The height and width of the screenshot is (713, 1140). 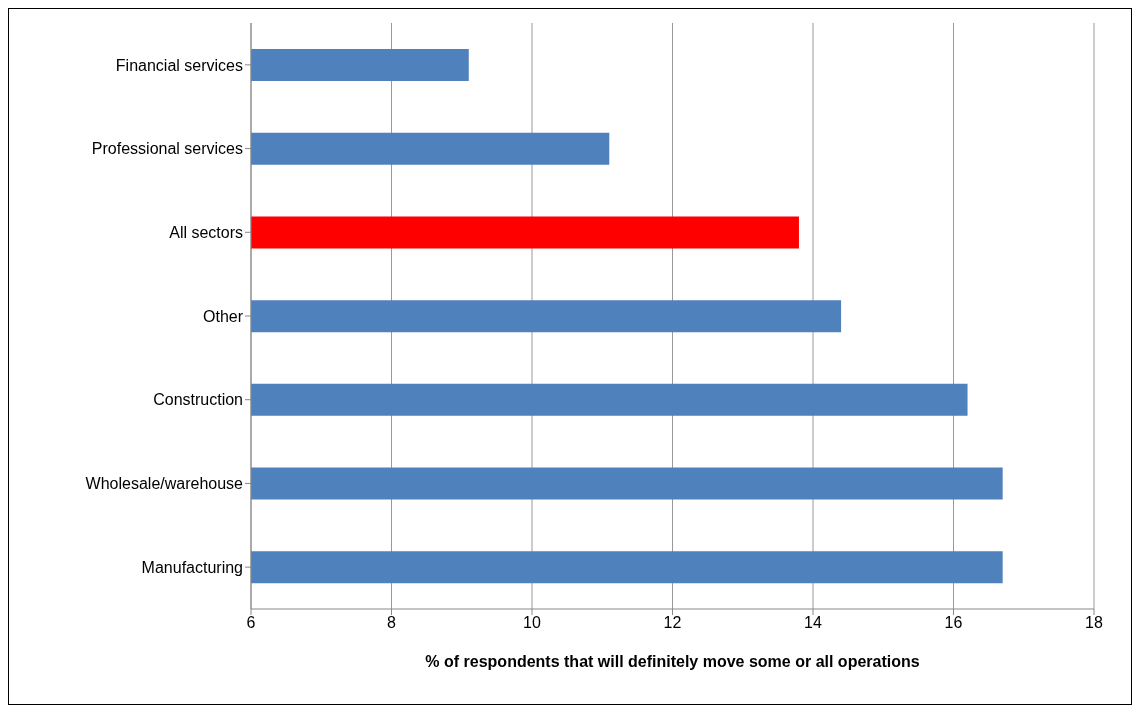 What do you see at coordinates (251, 623) in the screenshot?
I see `x-tick-label: 6` at bounding box center [251, 623].